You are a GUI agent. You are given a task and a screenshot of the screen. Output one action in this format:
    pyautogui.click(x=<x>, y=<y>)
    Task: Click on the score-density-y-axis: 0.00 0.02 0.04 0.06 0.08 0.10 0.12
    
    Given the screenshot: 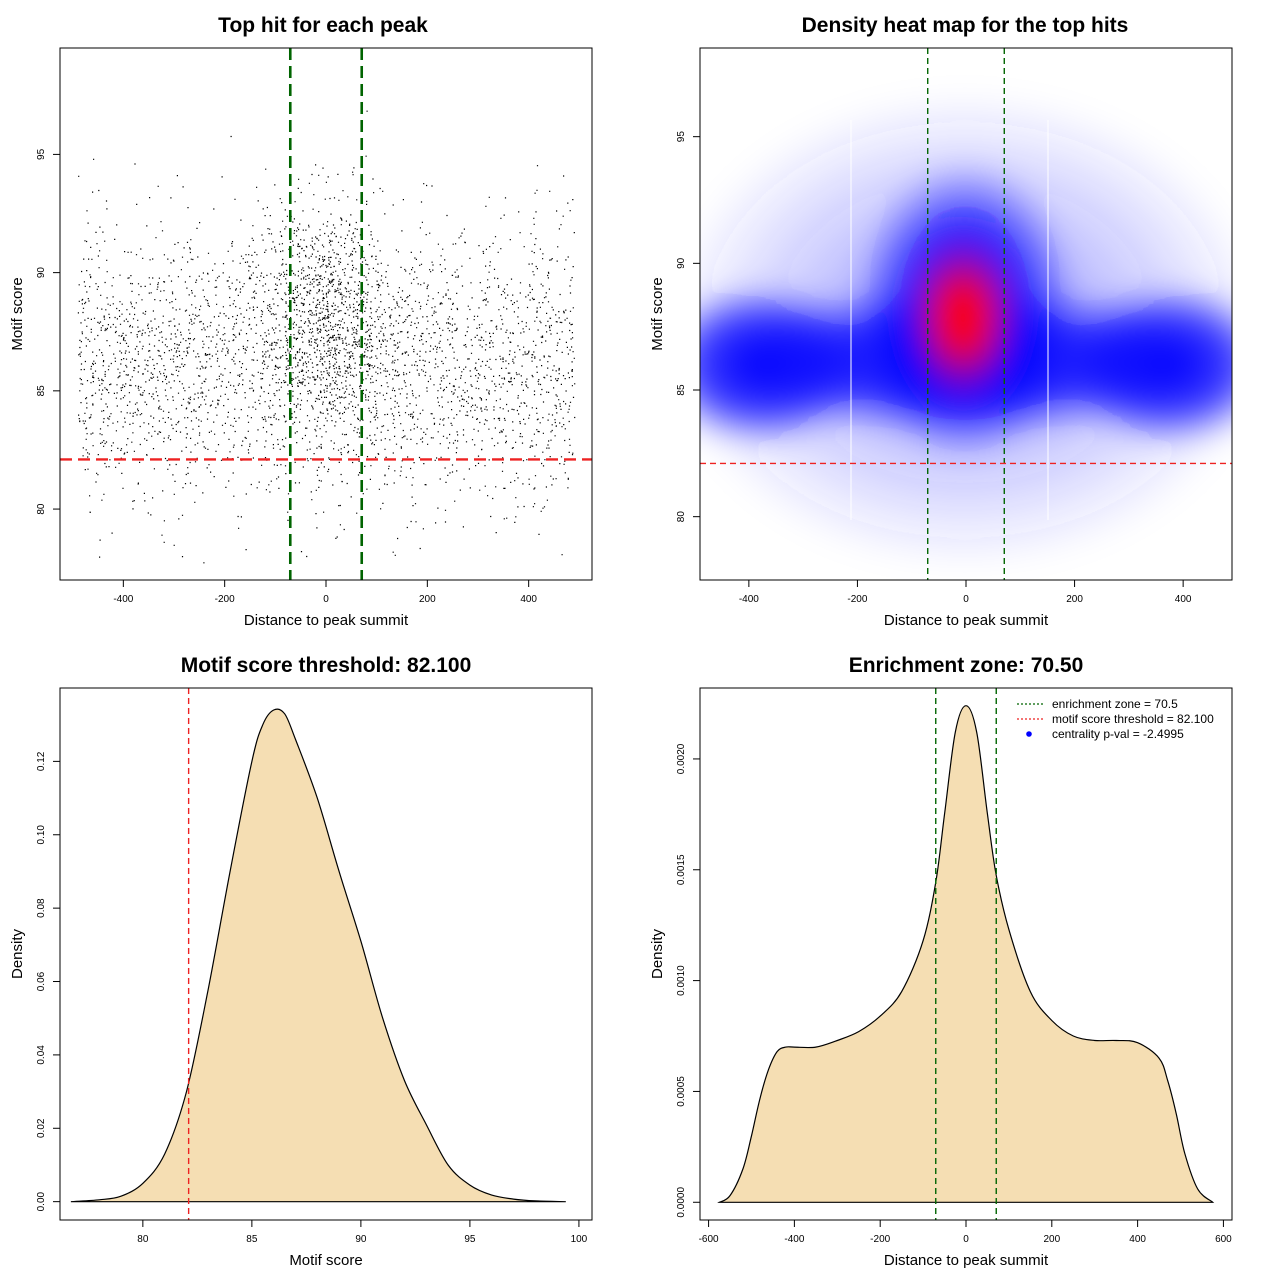 What is the action you would take?
    pyautogui.click(x=48, y=981)
    